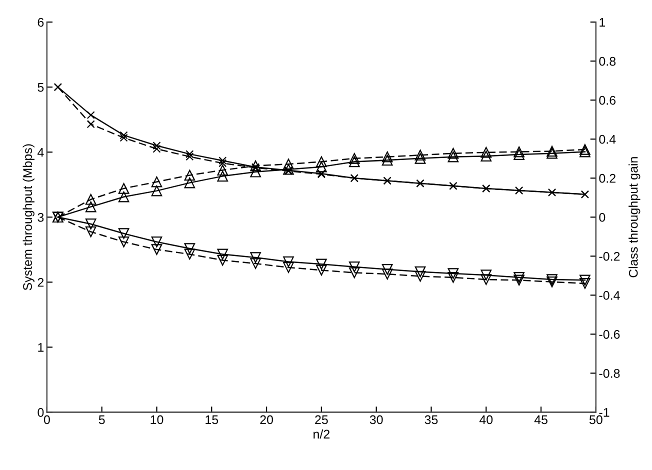 The image size is (652, 470). Describe the element at coordinates (47, 419) in the screenshot. I see `x-tick-label: 0` at that location.